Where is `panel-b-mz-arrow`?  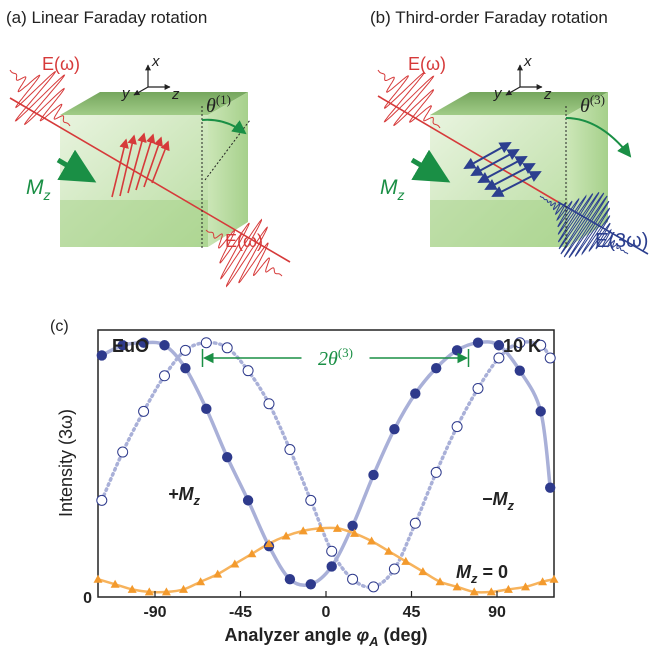 panel-b-mz-arrow is located at coordinates (430, 166).